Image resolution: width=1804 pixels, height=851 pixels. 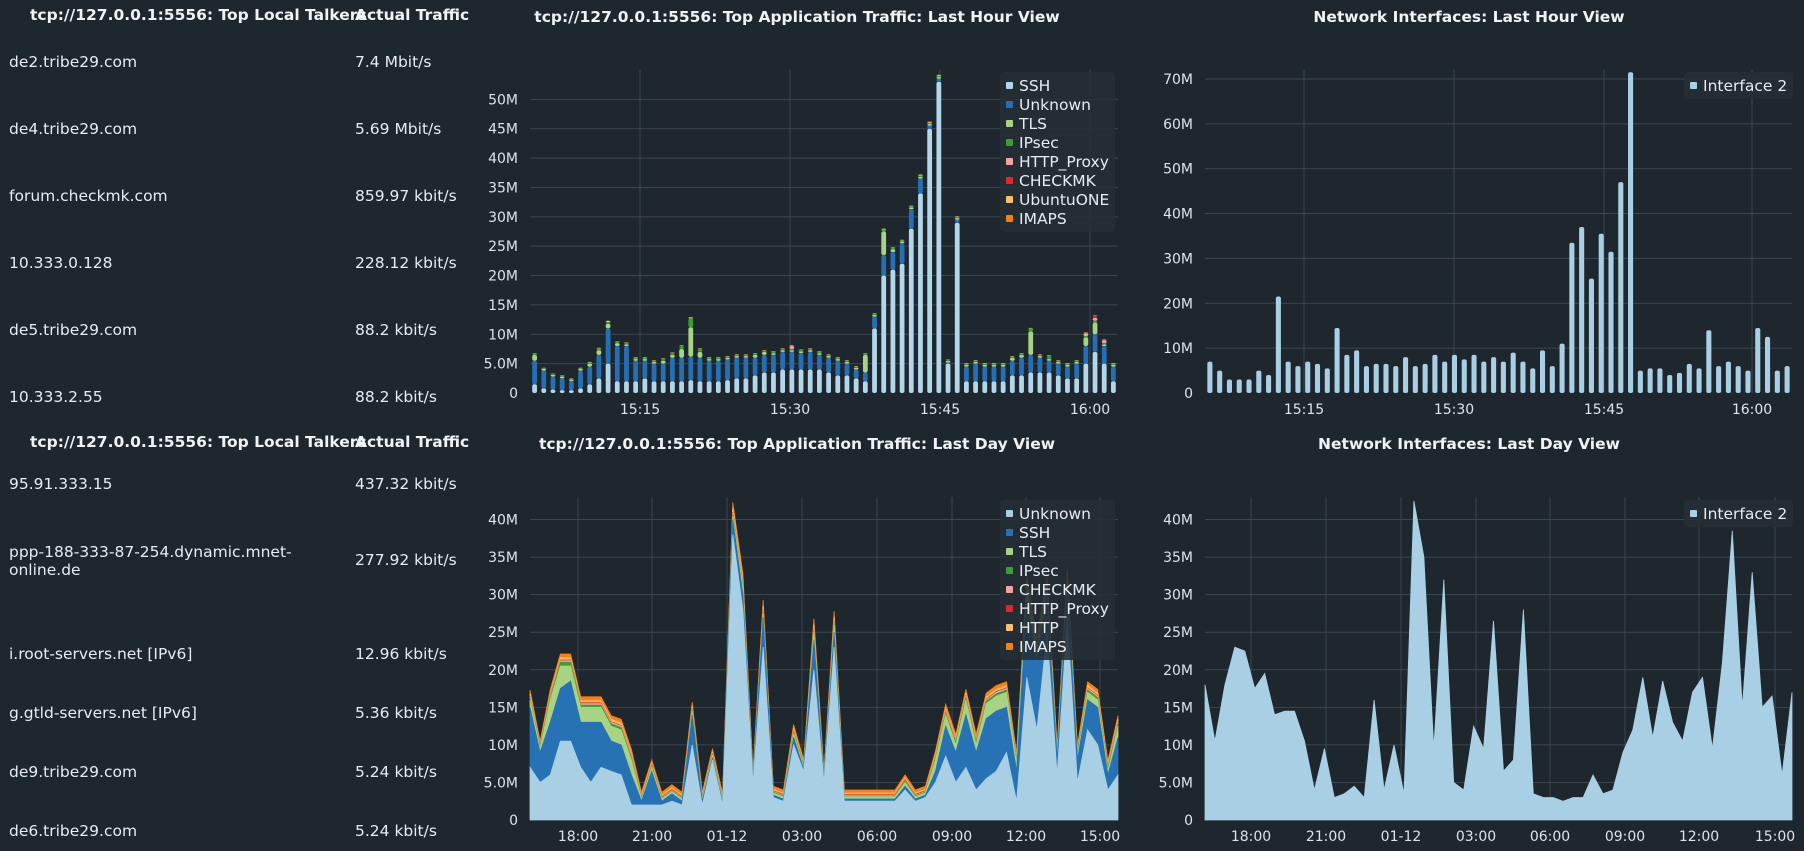 What do you see at coordinates (1304, 410) in the screenshot?
I see `x-tick-label: 15:15` at bounding box center [1304, 410].